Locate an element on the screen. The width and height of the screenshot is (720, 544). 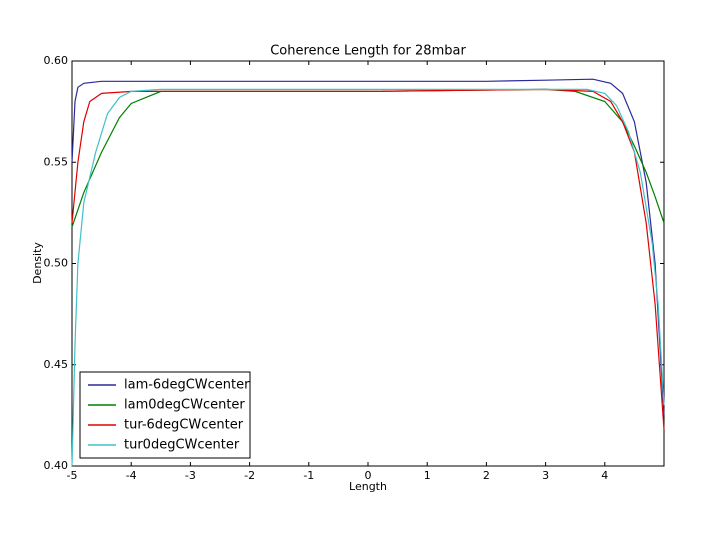
legend-label: tur-6degCWcenter is located at coordinates (184, 425).